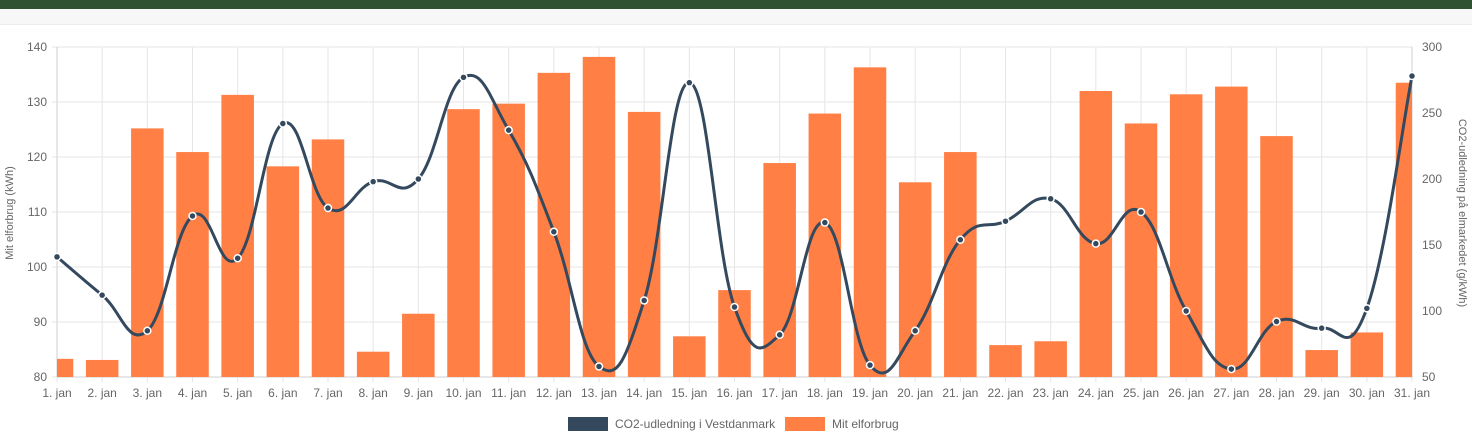  What do you see at coordinates (599, 393) in the screenshot?
I see `x-tick-label: 13. jan` at bounding box center [599, 393].